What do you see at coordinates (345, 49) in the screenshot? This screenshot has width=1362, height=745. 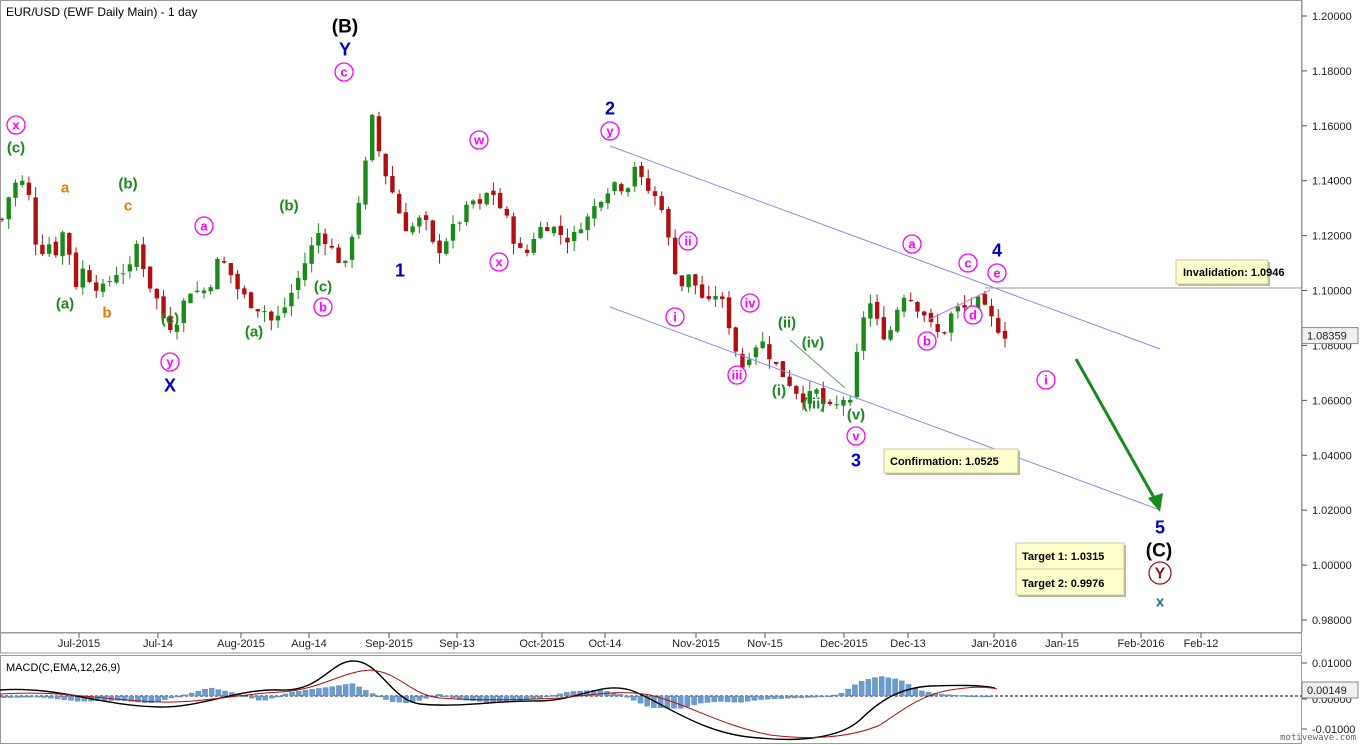 I see `wave-label-Y: Y` at bounding box center [345, 49].